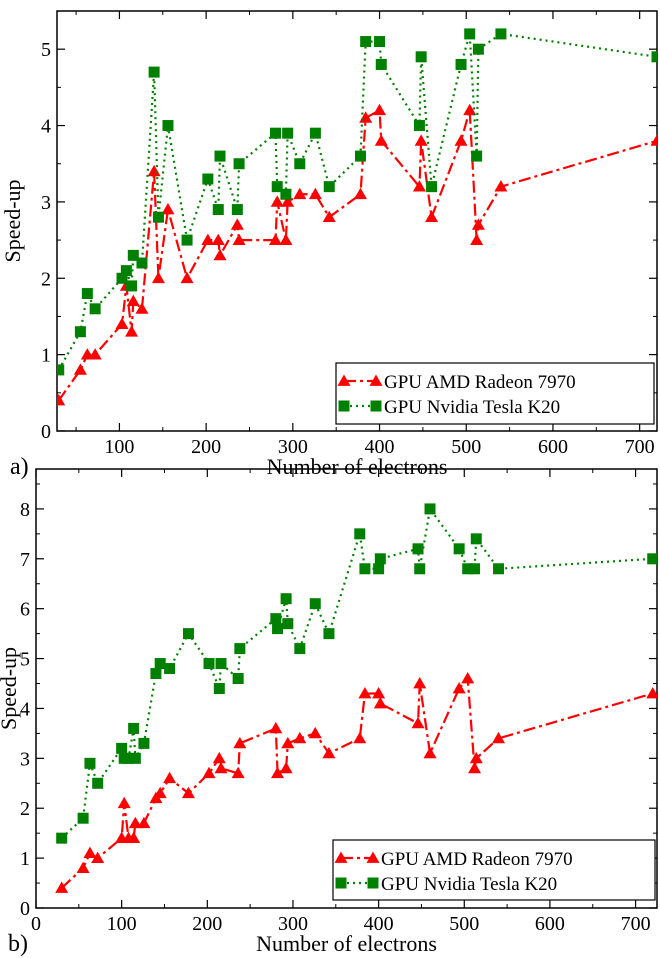 Image resolution: width=660 pixels, height=958 pixels. I want to click on x-tick-label: 0, so click(36, 924).